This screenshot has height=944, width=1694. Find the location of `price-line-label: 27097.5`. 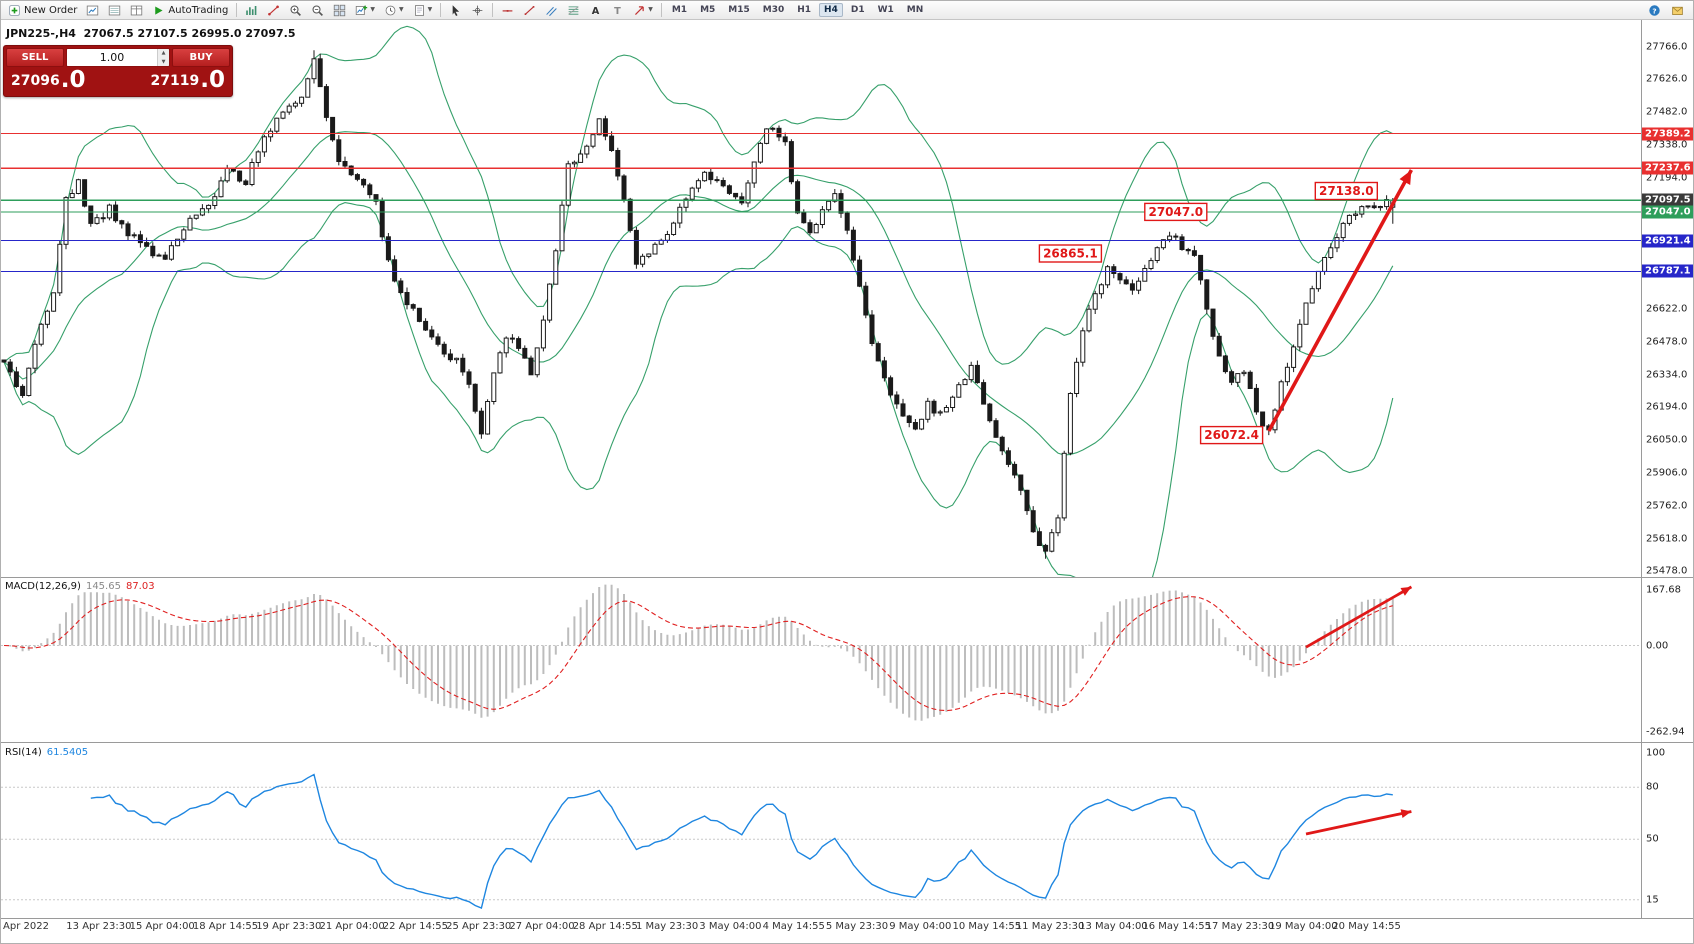

price-line-label: 27097.5 is located at coordinates (1667, 200).